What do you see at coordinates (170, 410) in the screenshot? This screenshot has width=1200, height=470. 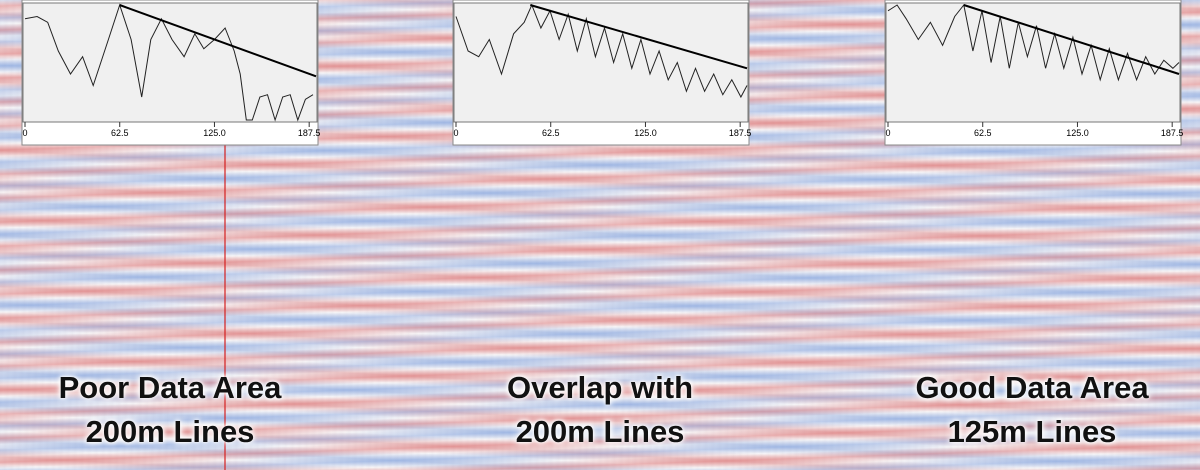 I see `caption: Poor Data Area 200m Lines` at bounding box center [170, 410].